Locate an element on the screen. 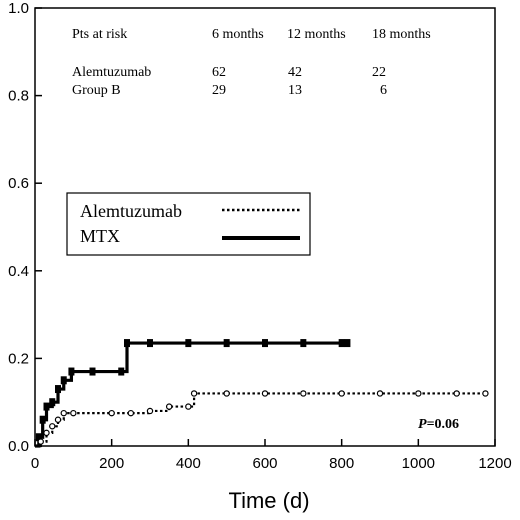  y-tick-label: 0.4 is located at coordinates (18, 271).